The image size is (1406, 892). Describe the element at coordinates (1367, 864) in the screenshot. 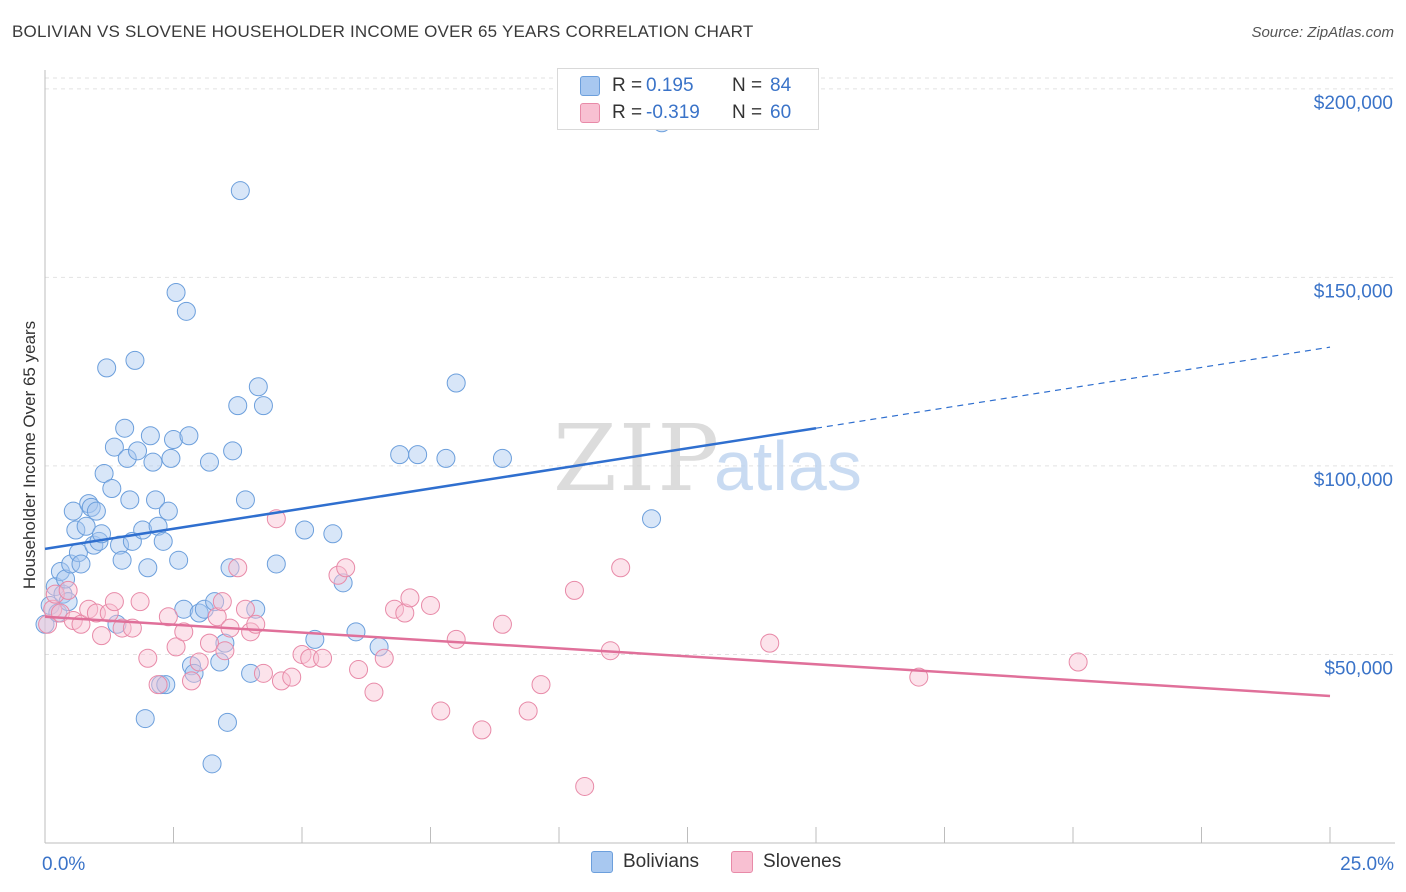

I see `x-tick-label-max: 25.0%` at that location.